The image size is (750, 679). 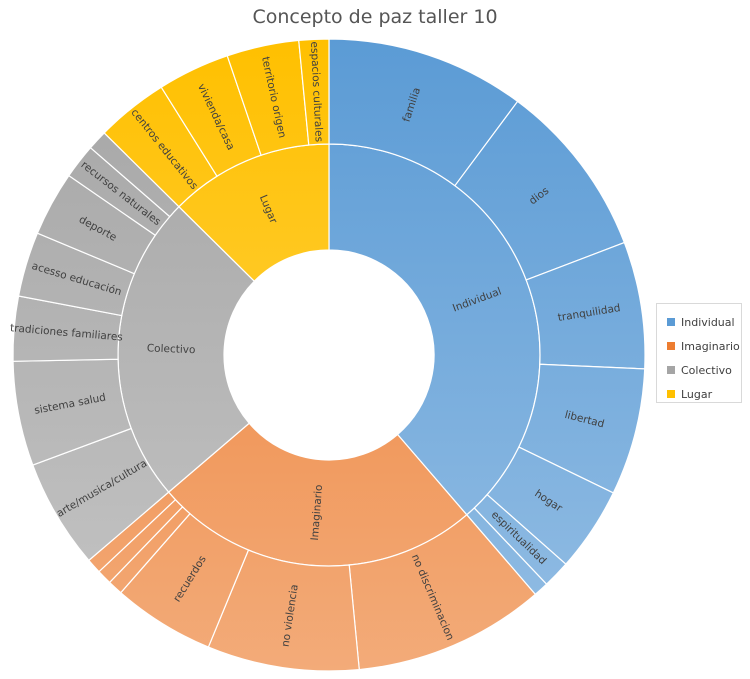 What do you see at coordinates (375, 17) in the screenshot?
I see `chart-title: Concepto de paz taller 10` at bounding box center [375, 17].